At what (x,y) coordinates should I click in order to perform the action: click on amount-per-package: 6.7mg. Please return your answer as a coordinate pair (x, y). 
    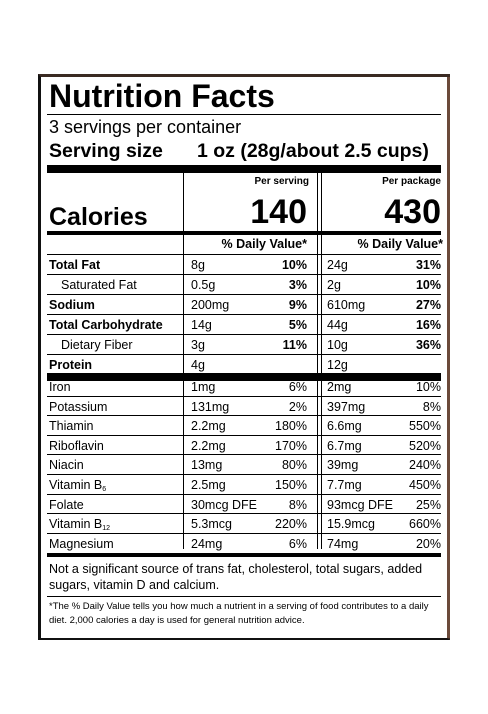
    Looking at the image, I should click on (344, 445).